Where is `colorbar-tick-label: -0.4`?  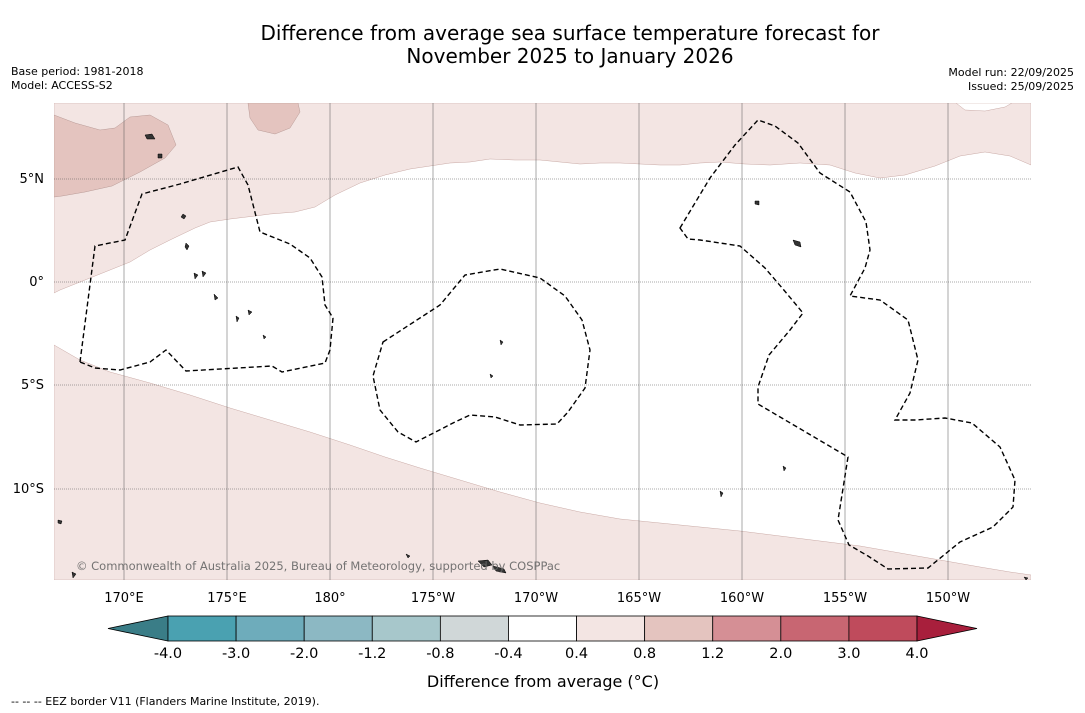
colorbar-tick-label: -0.4 is located at coordinates (508, 654).